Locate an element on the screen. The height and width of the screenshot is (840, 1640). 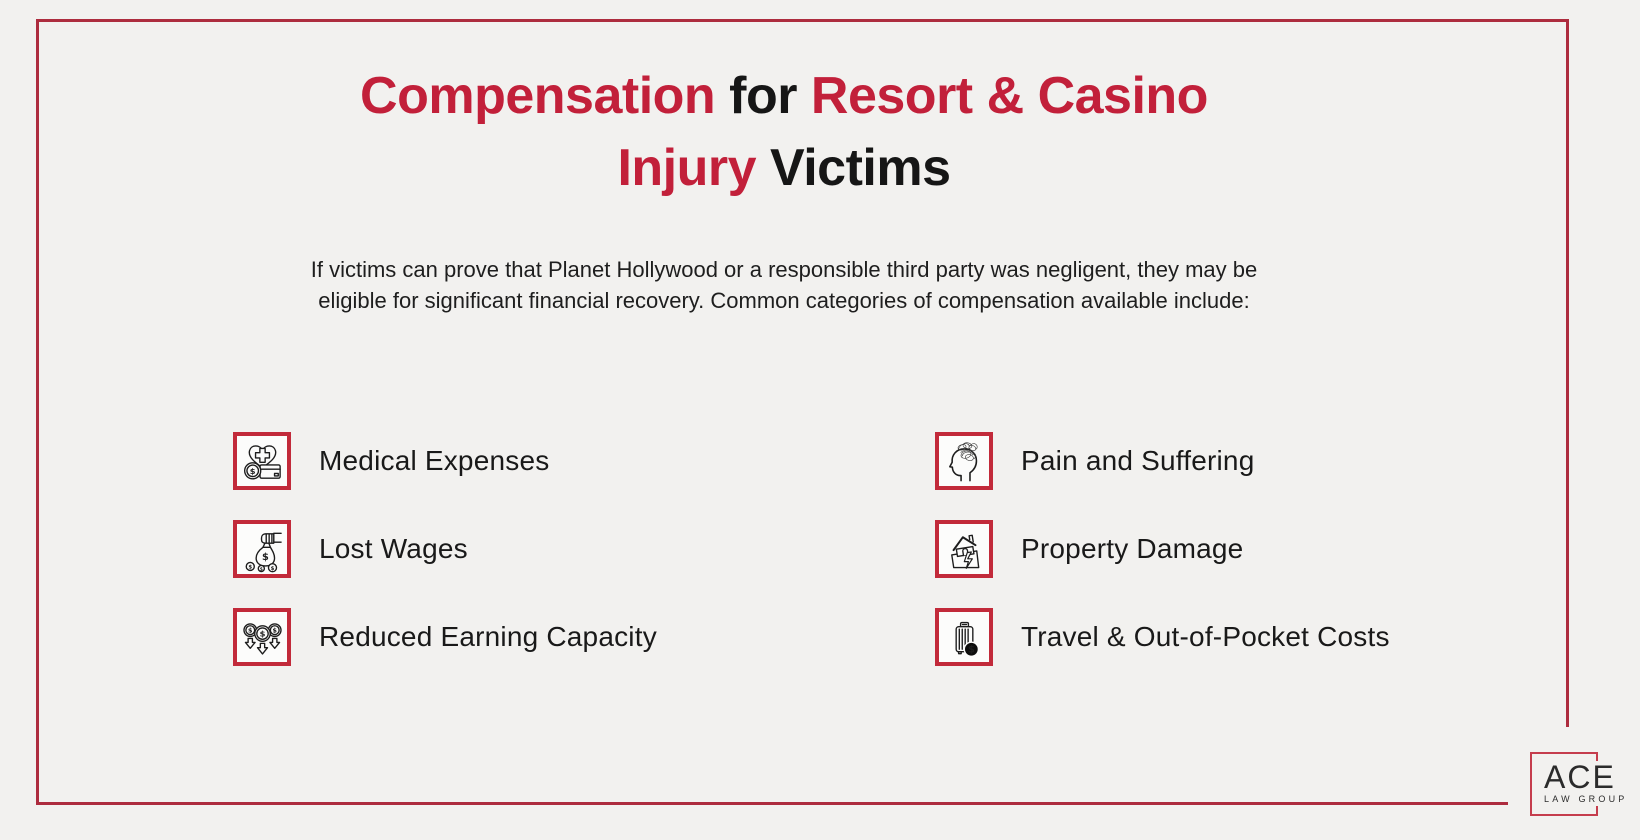
icon-frame: $ $ $ $ is located at coordinates (262, 549).